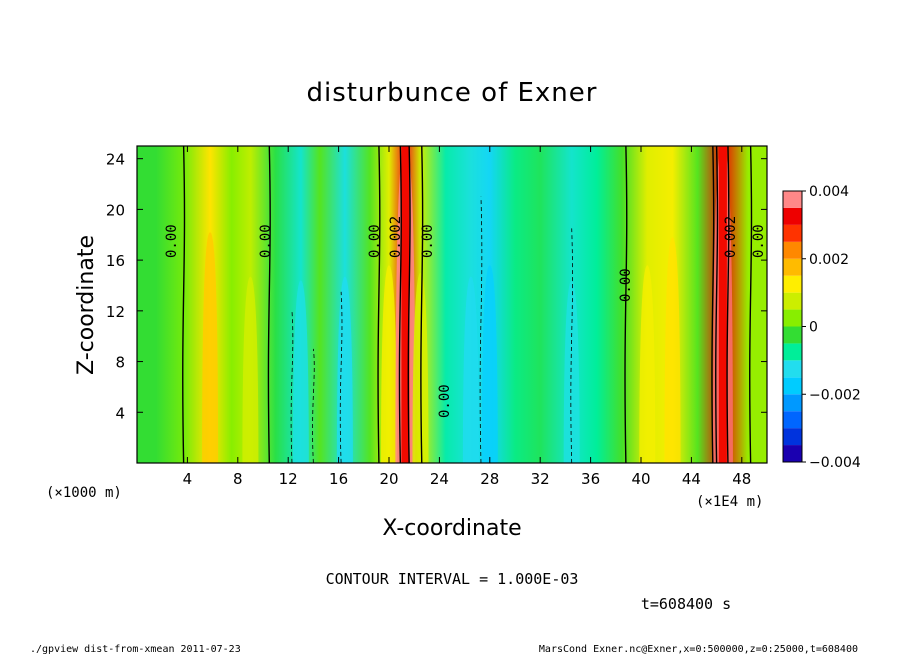 The height and width of the screenshot is (654, 904). Describe the element at coordinates (686, 604) in the screenshot. I see `time-label: t=608400 s` at that location.